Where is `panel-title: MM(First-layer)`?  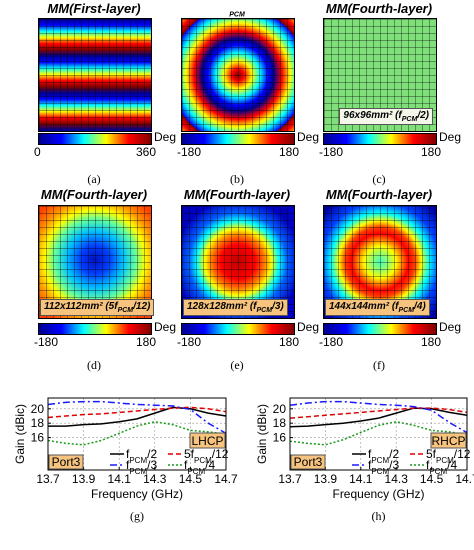
panel-title: MM(First-layer) is located at coordinates (94, 8).